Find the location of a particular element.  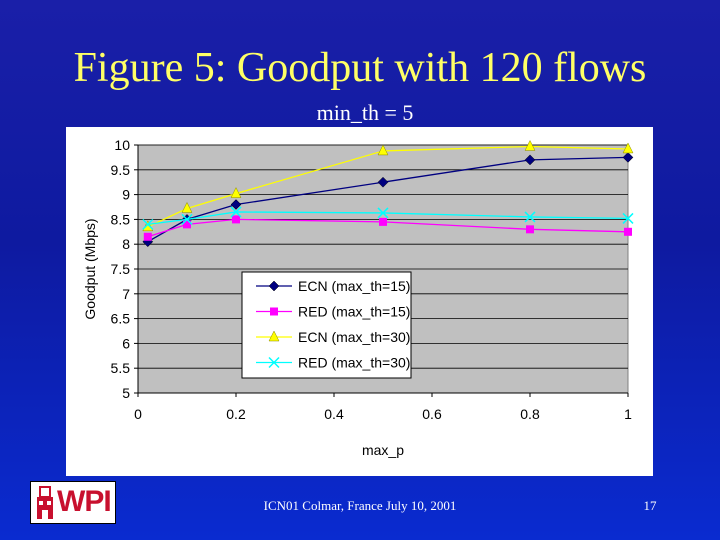

series-lines is located at coordinates (388, 193).